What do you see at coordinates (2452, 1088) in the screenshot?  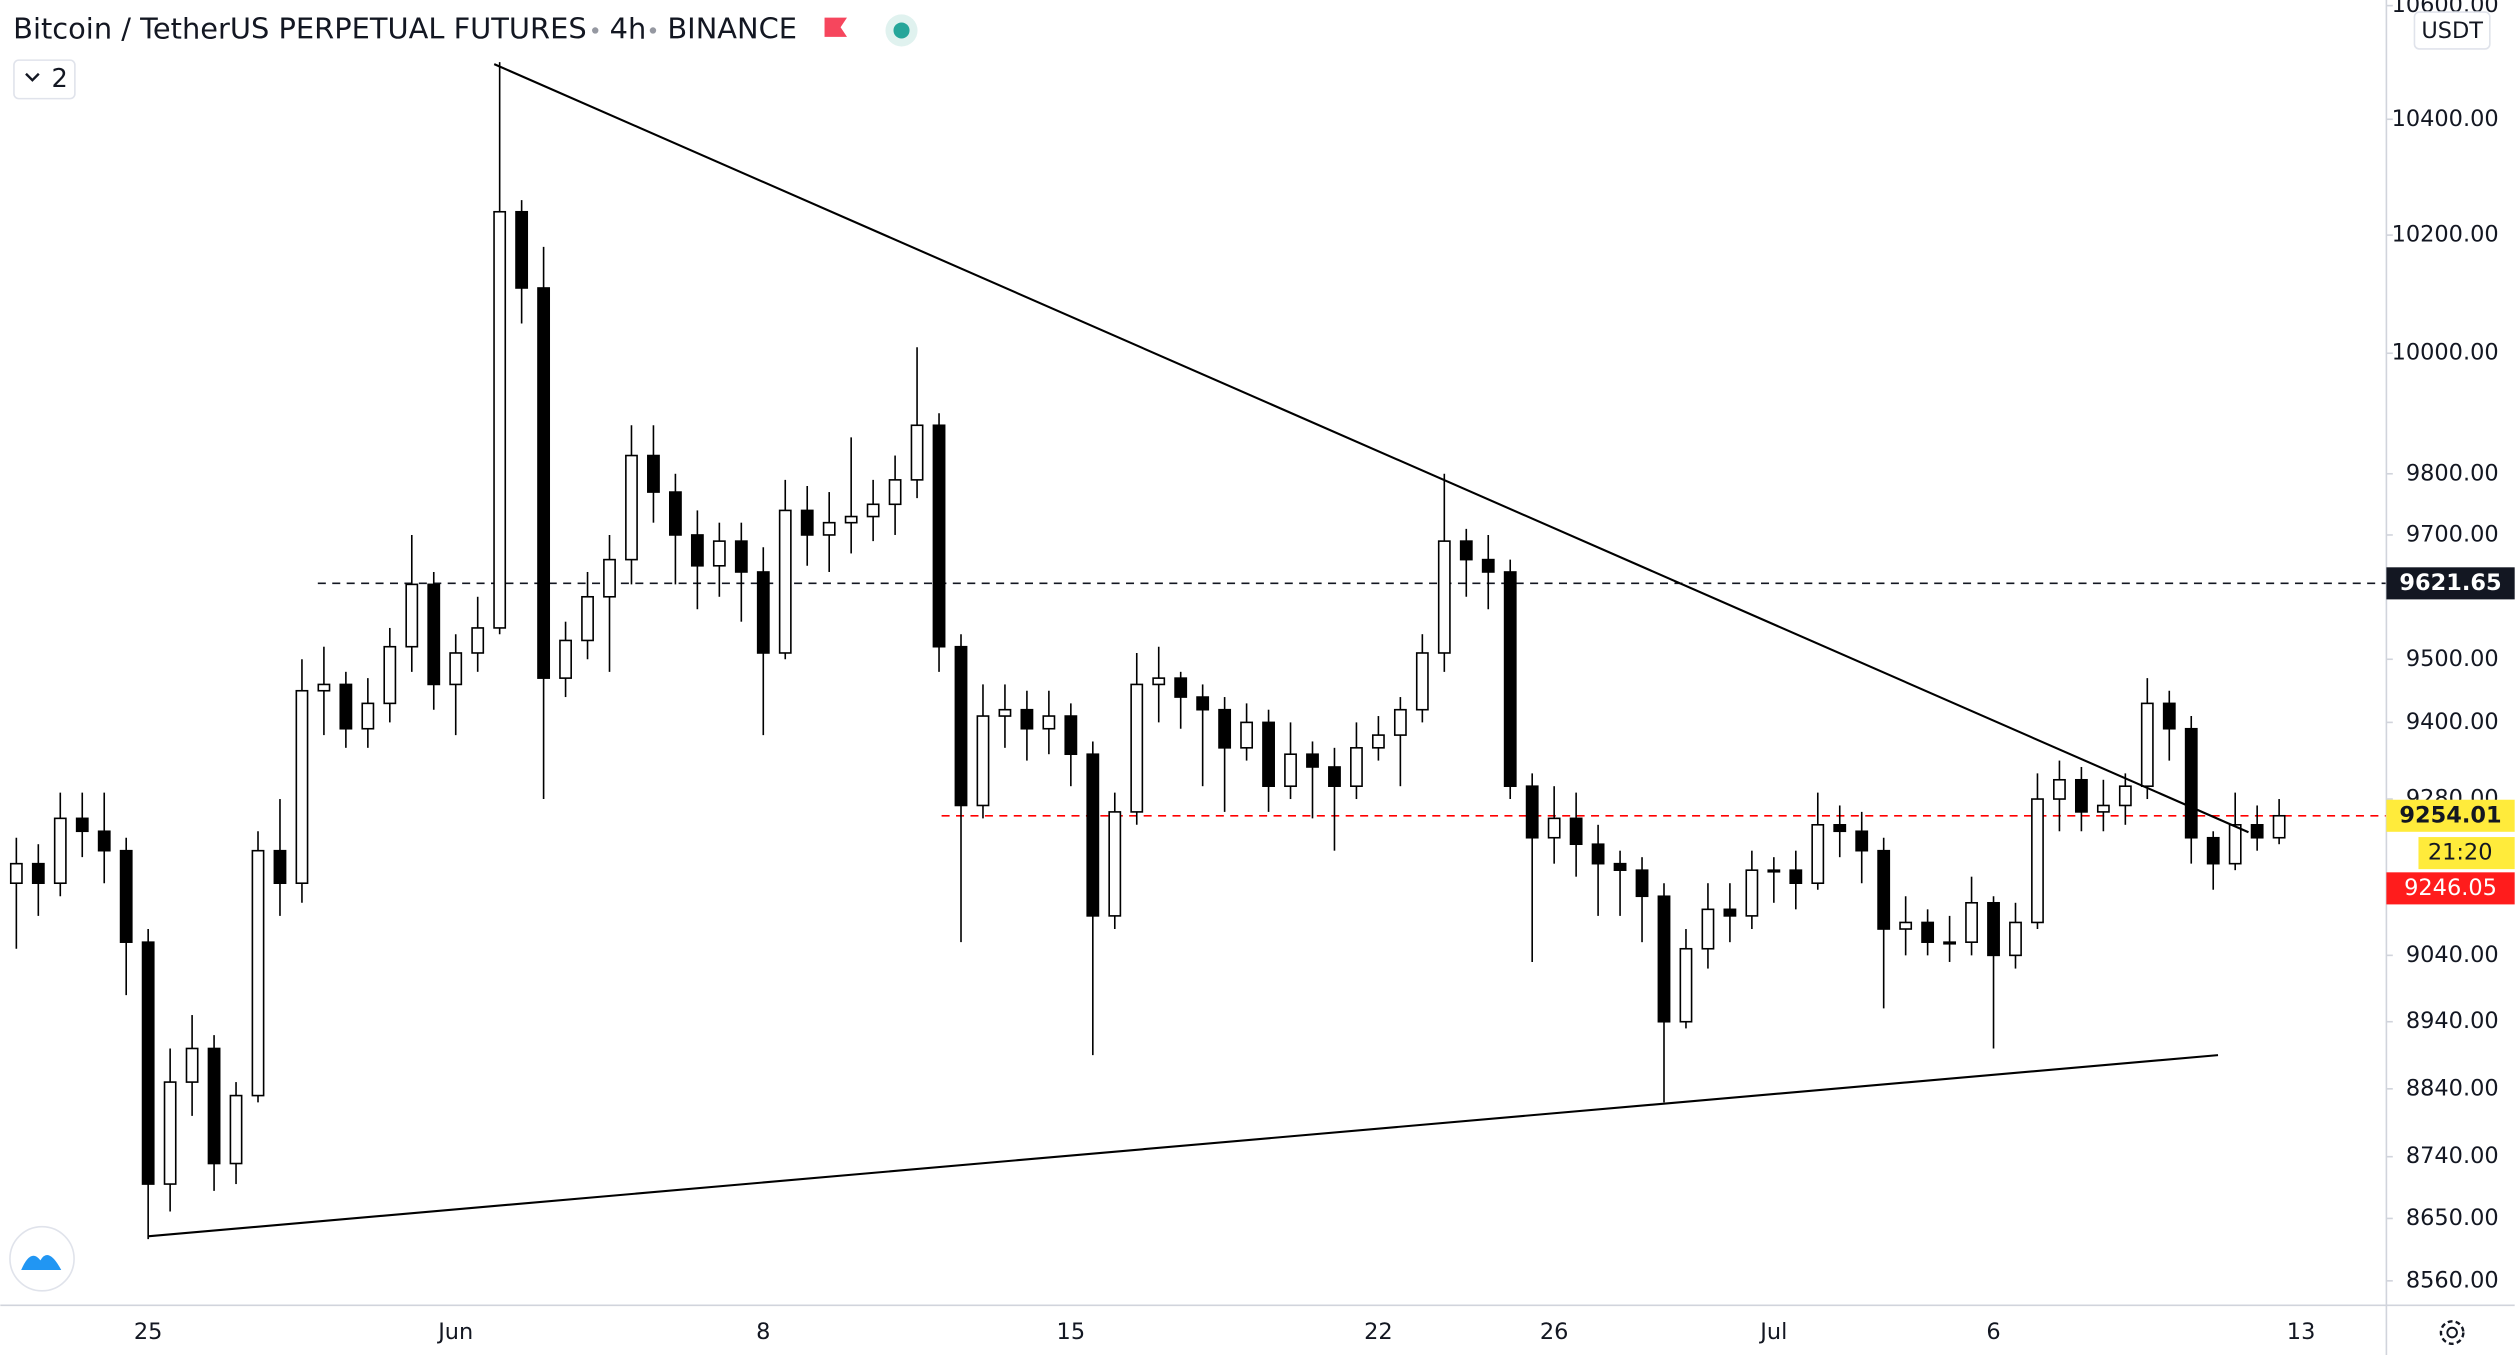 I see `y-tick-label: 8840.00` at bounding box center [2452, 1088].